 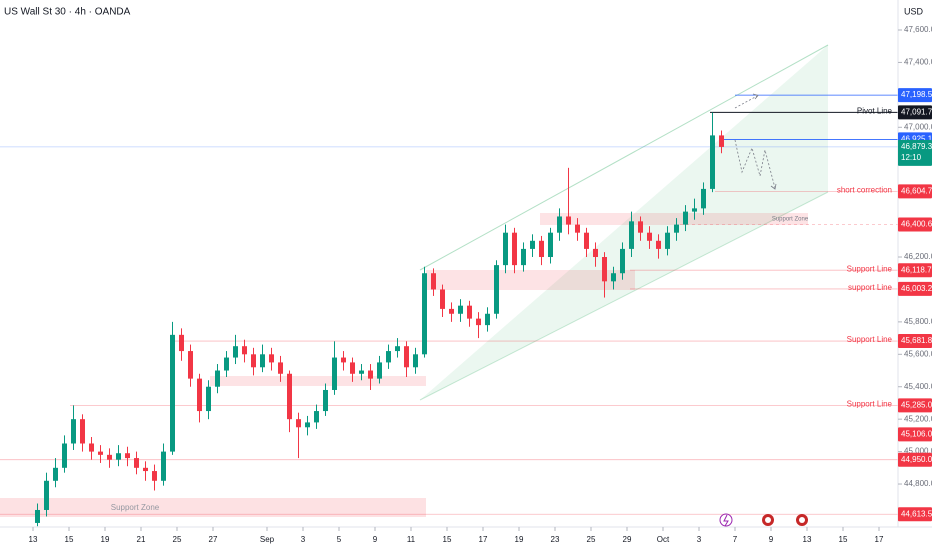 What do you see at coordinates (663, 539) in the screenshot?
I see `x-tick-label: Oct` at bounding box center [663, 539].